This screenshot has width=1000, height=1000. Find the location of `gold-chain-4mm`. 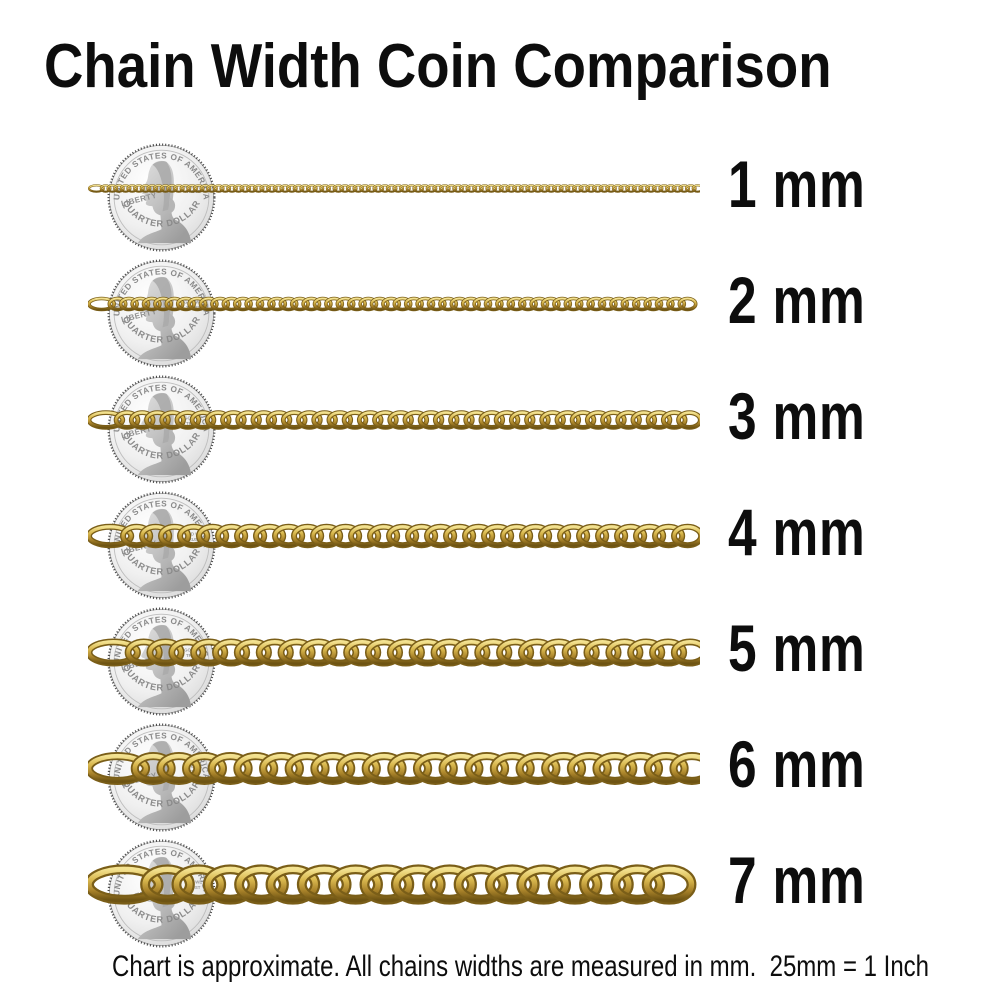

gold-chain-4mm is located at coordinates (394, 536).